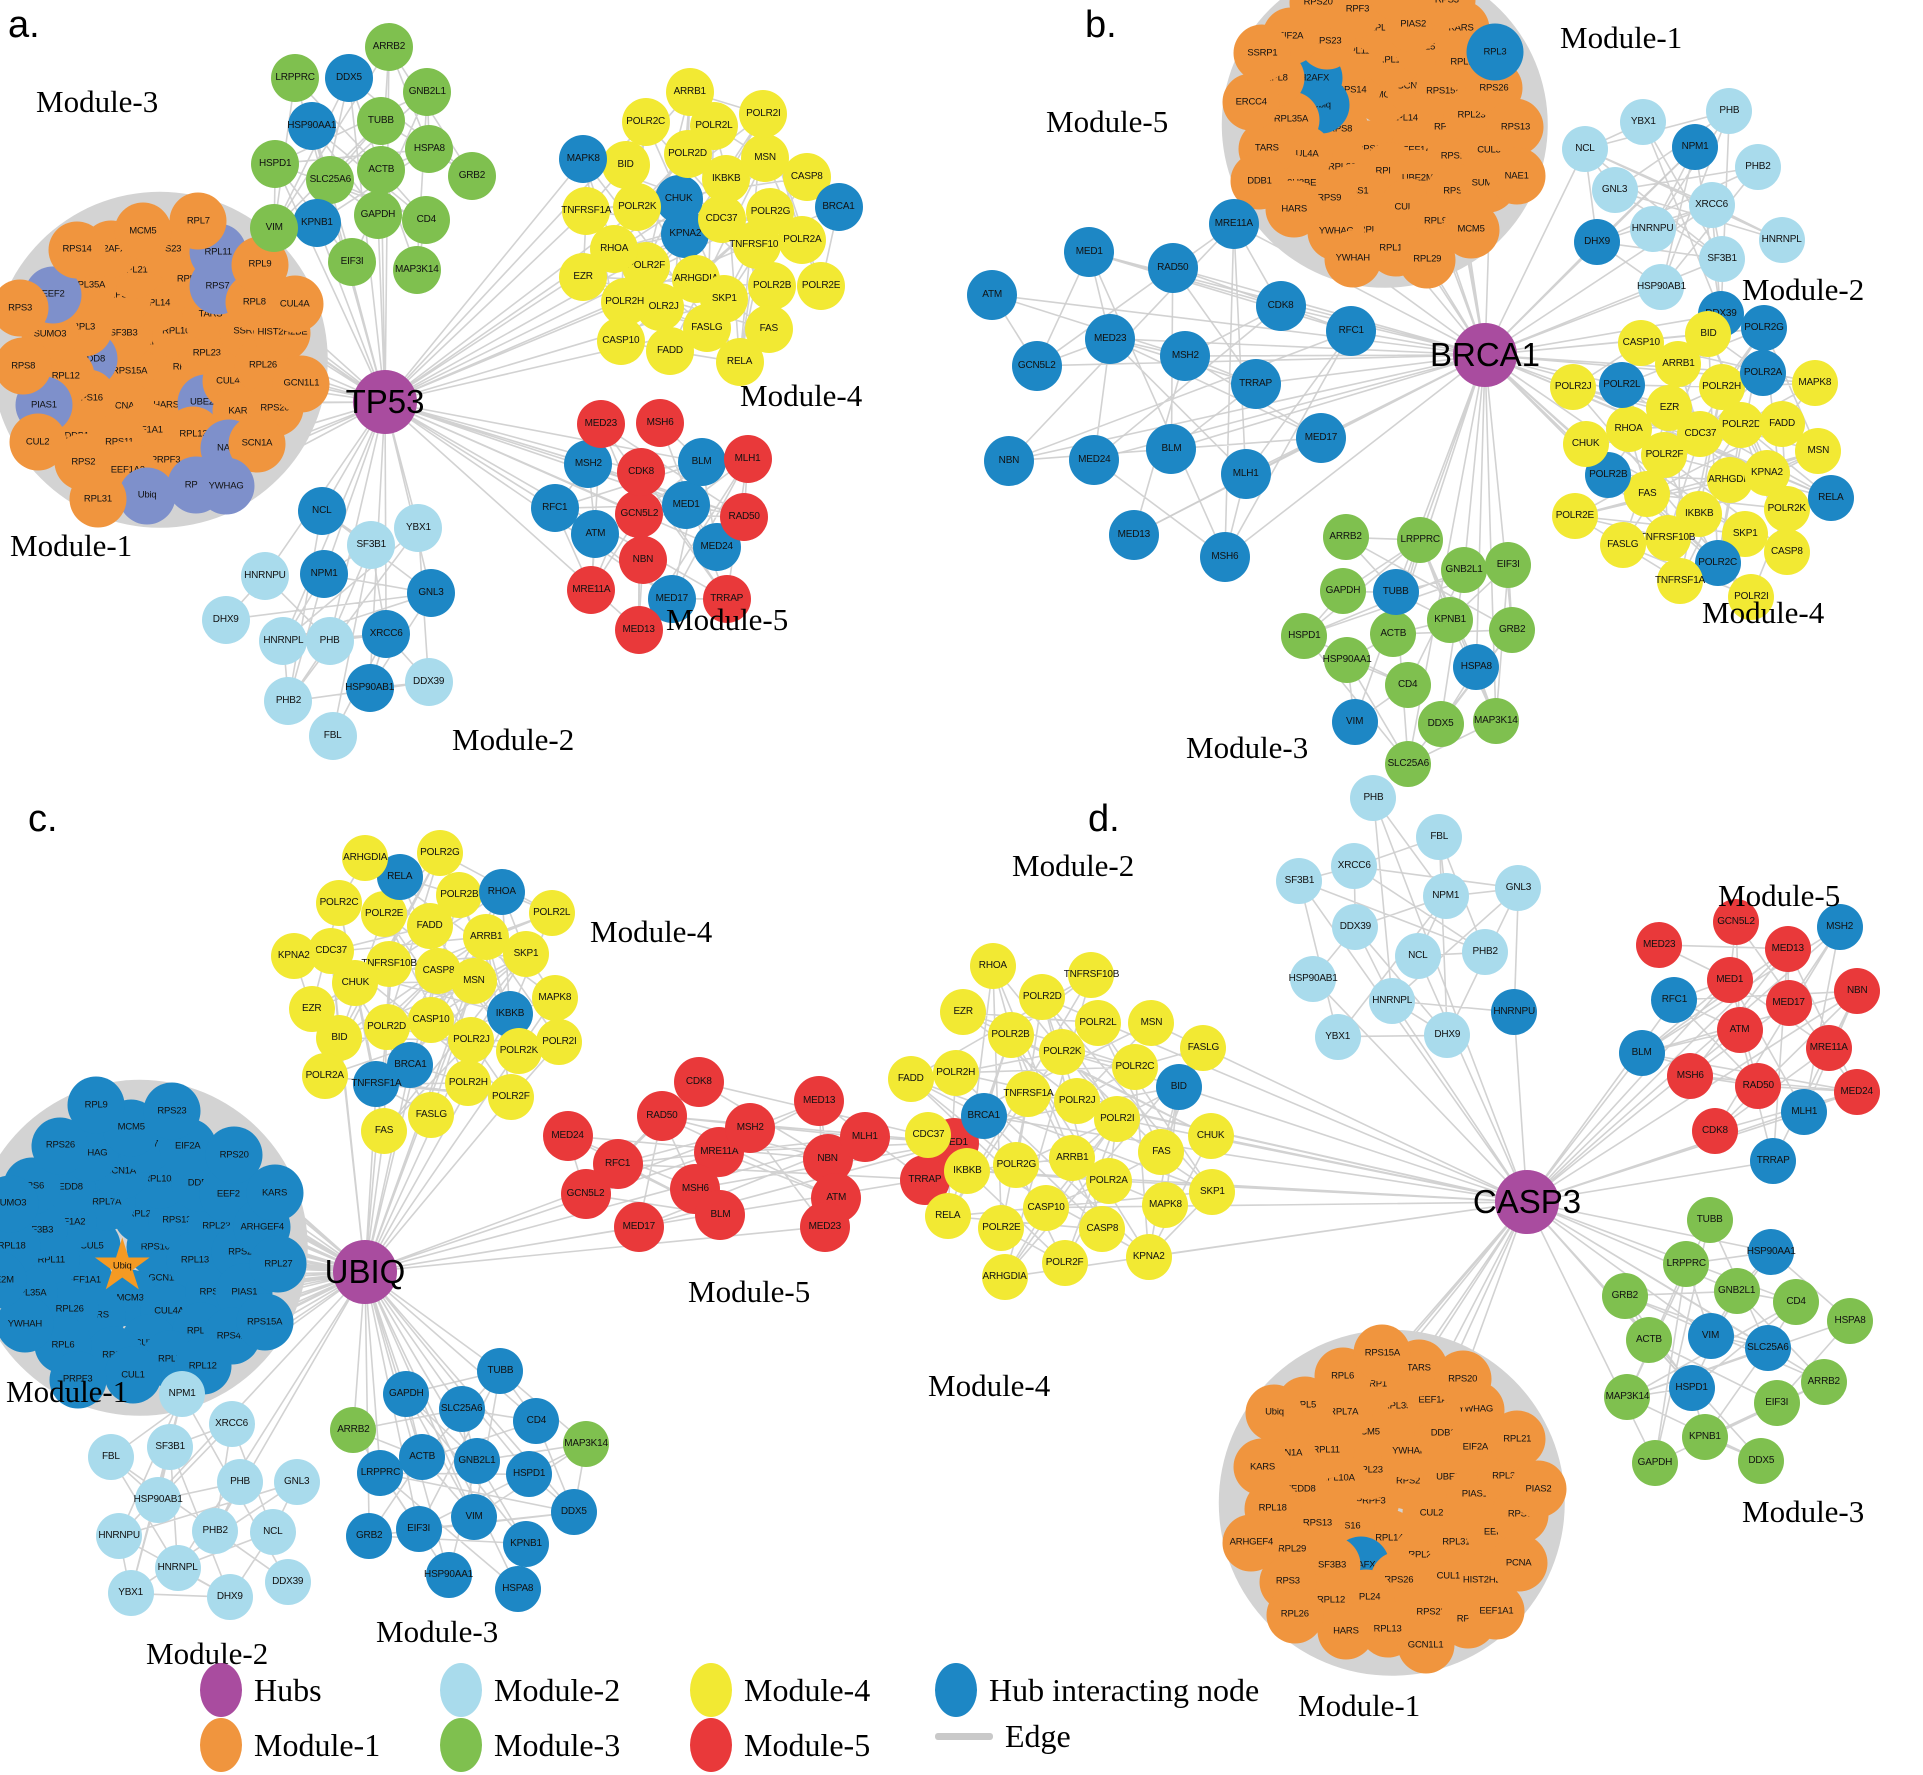 The height and width of the screenshot is (1775, 1923). Describe the element at coordinates (60, 1146) in the screenshot. I see `network-node: RPS26` at that location.